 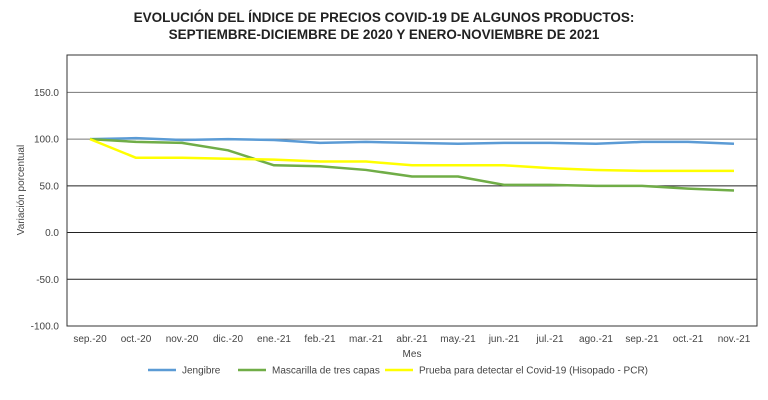 What do you see at coordinates (46, 140) in the screenshot?
I see `y-tick-label: 100.0` at bounding box center [46, 140].